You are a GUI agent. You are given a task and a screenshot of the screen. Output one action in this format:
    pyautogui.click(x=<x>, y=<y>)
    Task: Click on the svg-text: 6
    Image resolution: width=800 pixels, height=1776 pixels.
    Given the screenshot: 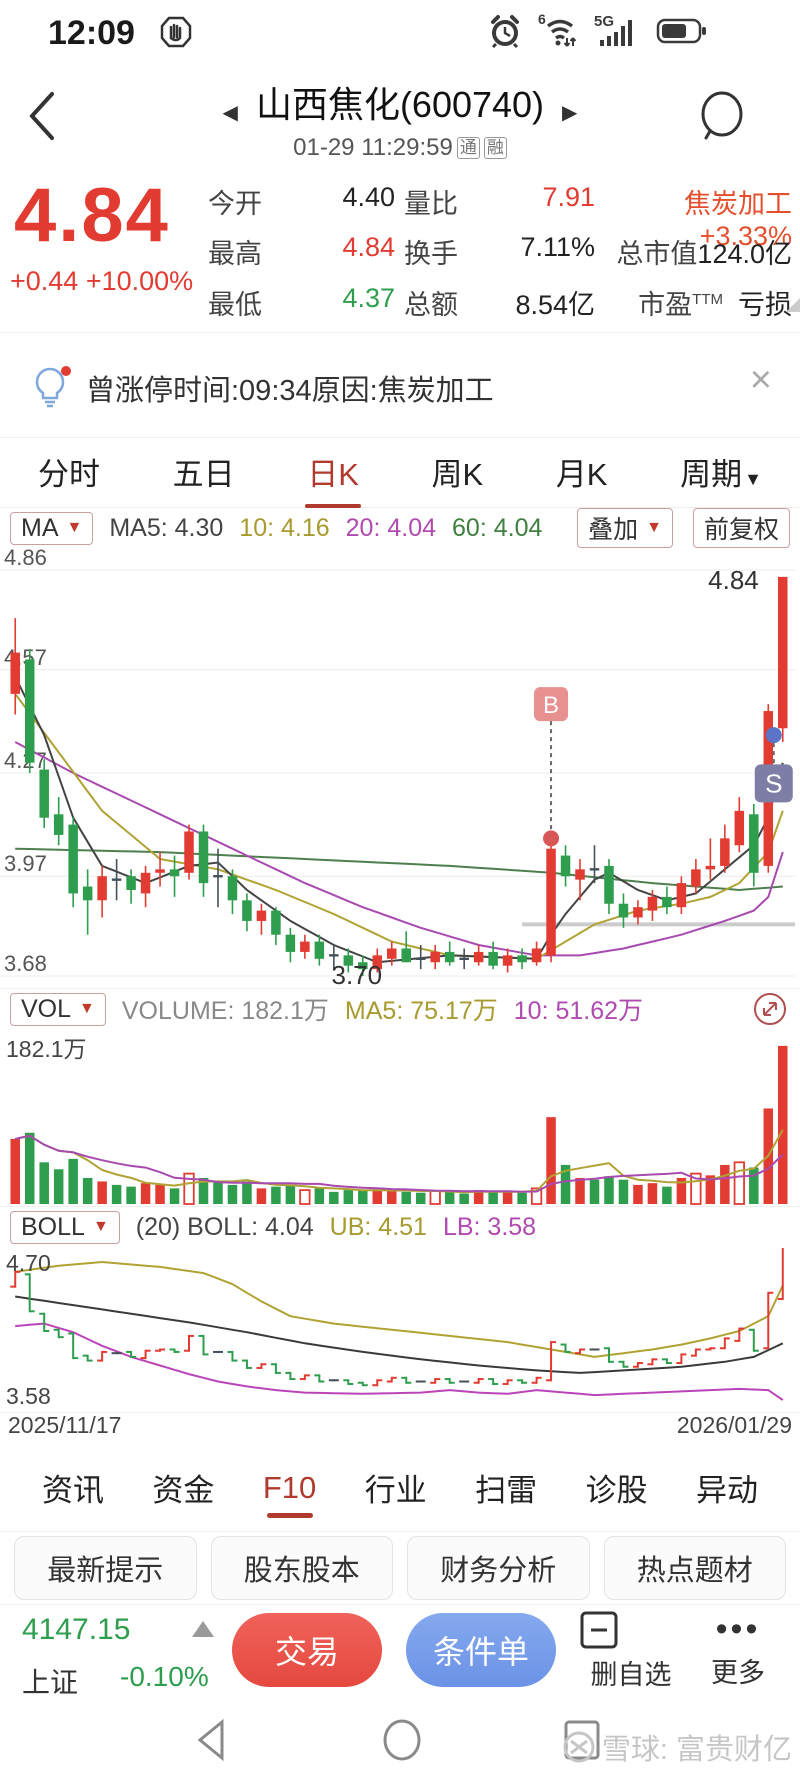 What is the action you would take?
    pyautogui.click(x=542, y=19)
    